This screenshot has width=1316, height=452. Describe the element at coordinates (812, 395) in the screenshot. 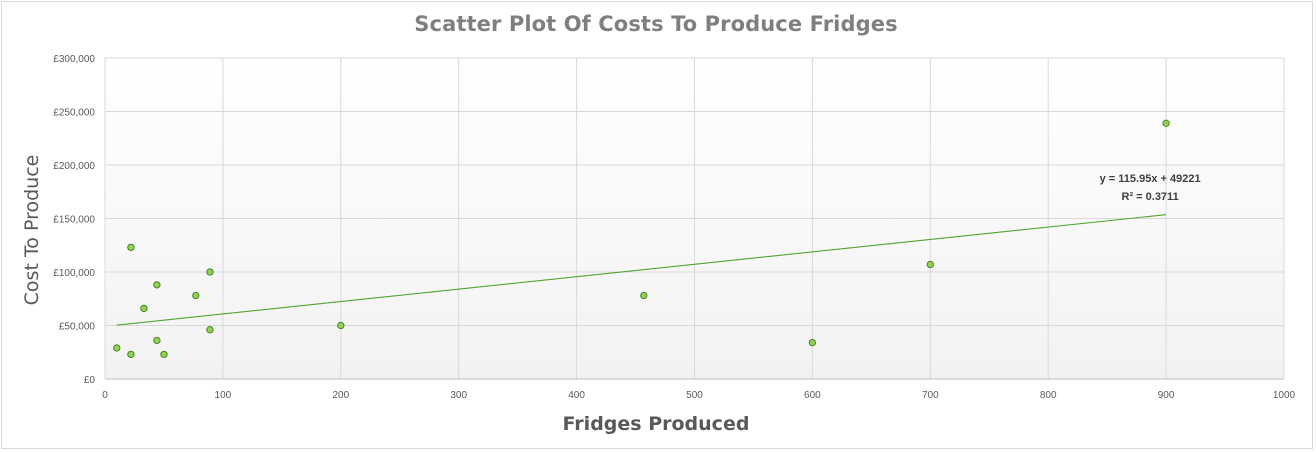

I see `x-tick-label: 600` at that location.